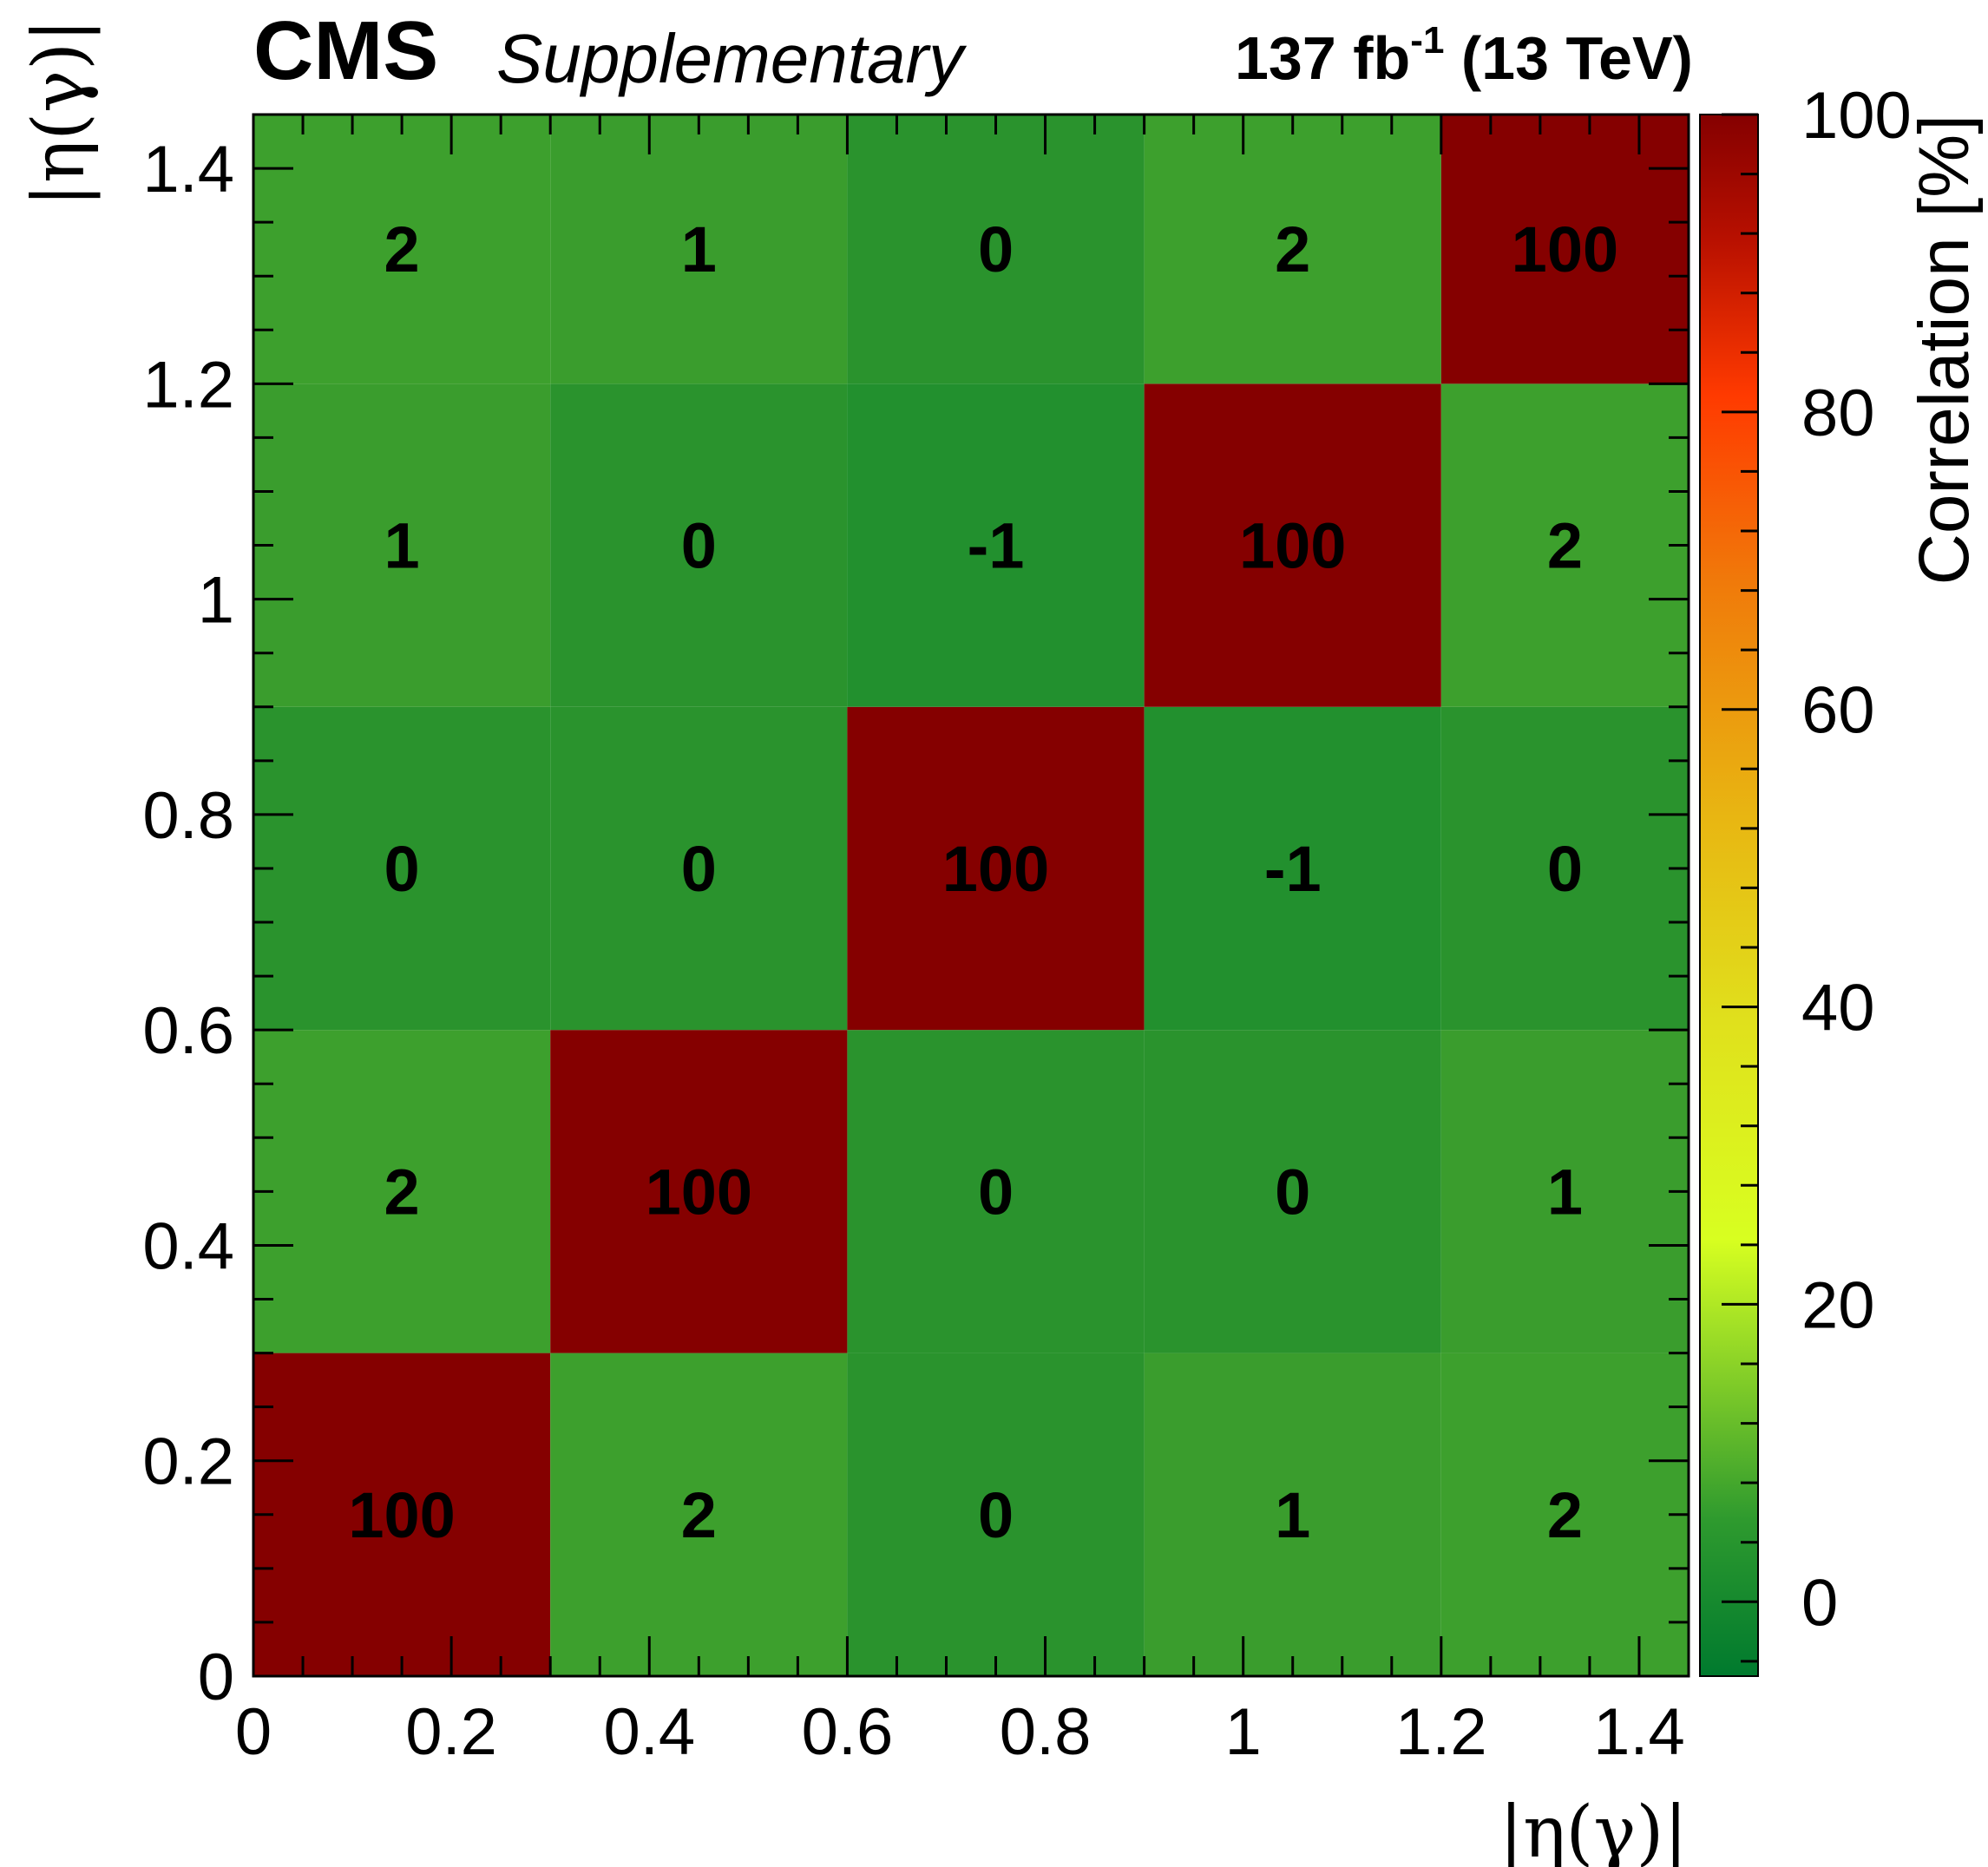 This screenshot has height=1867, width=1988. I want to click on y-tick-label: 1, so click(216, 601).